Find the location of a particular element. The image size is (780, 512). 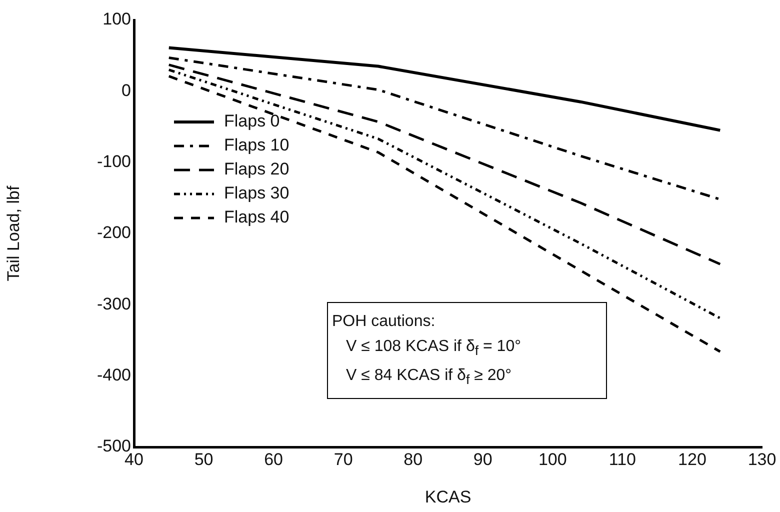

annotation: POH cautions: is located at coordinates (384, 322).